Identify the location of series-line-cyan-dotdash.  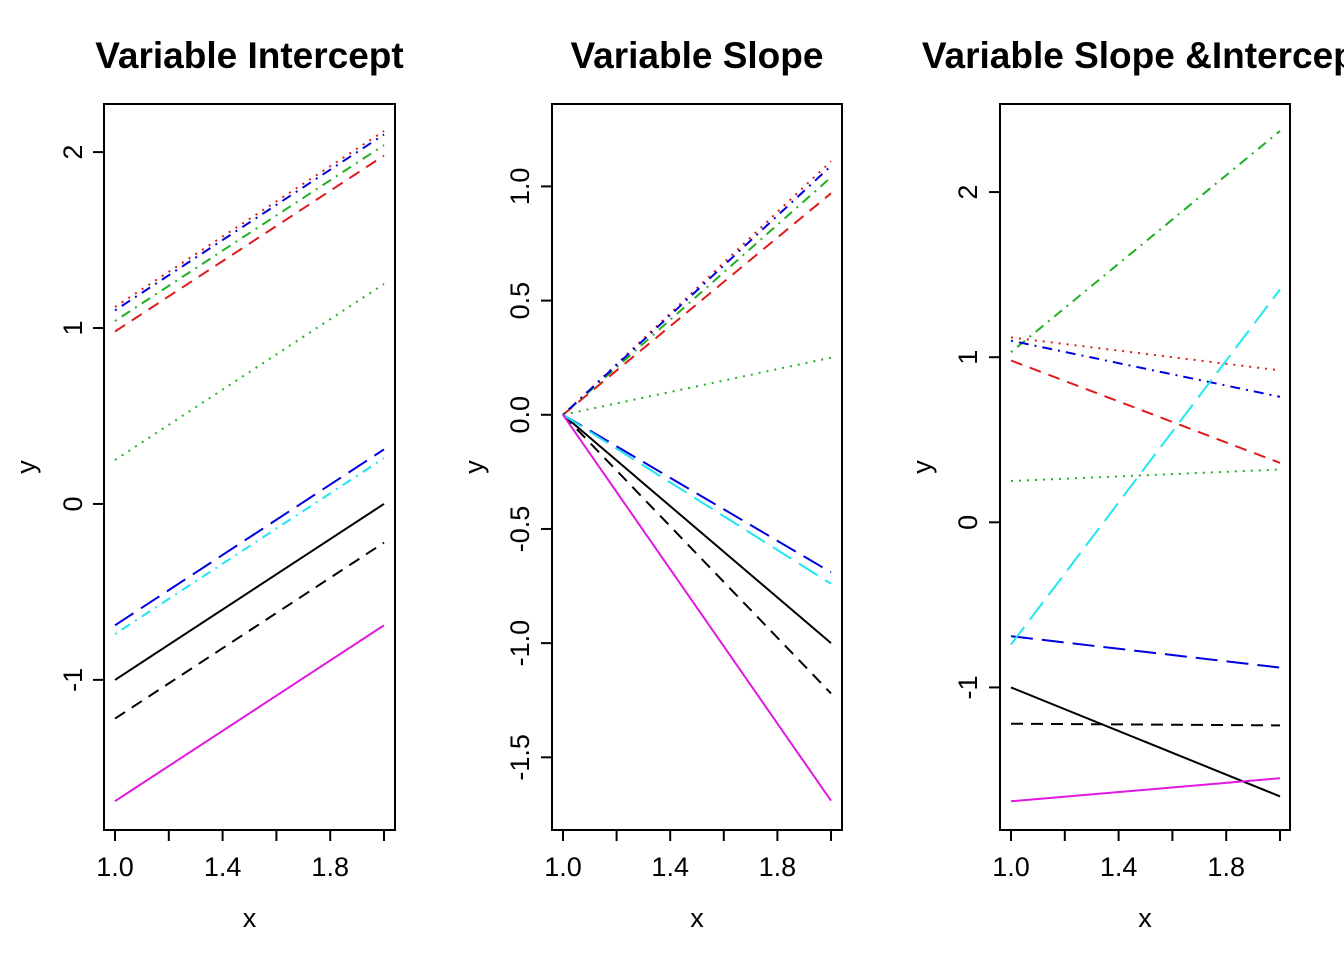
(249, 546).